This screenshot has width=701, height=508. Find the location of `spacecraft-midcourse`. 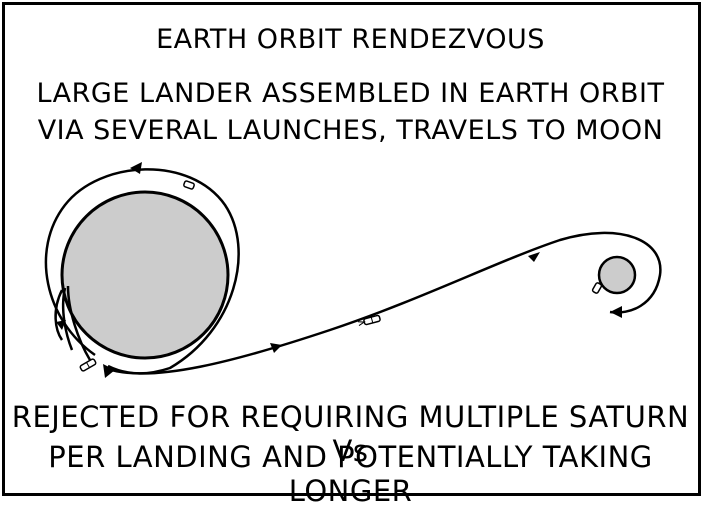

spacecraft-midcourse is located at coordinates (369, 320).